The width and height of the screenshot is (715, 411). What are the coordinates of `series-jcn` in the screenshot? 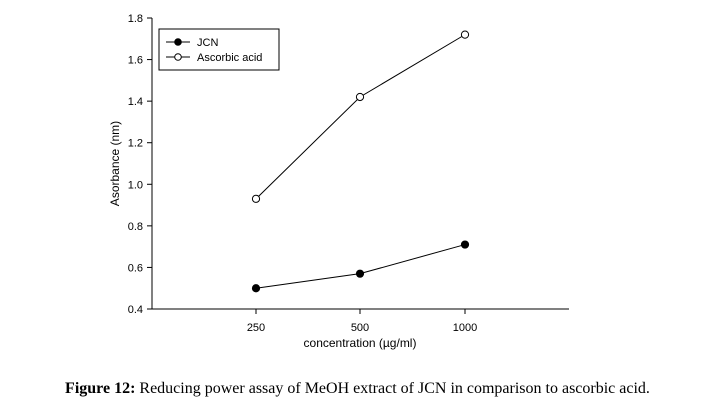 It's located at (360, 266).